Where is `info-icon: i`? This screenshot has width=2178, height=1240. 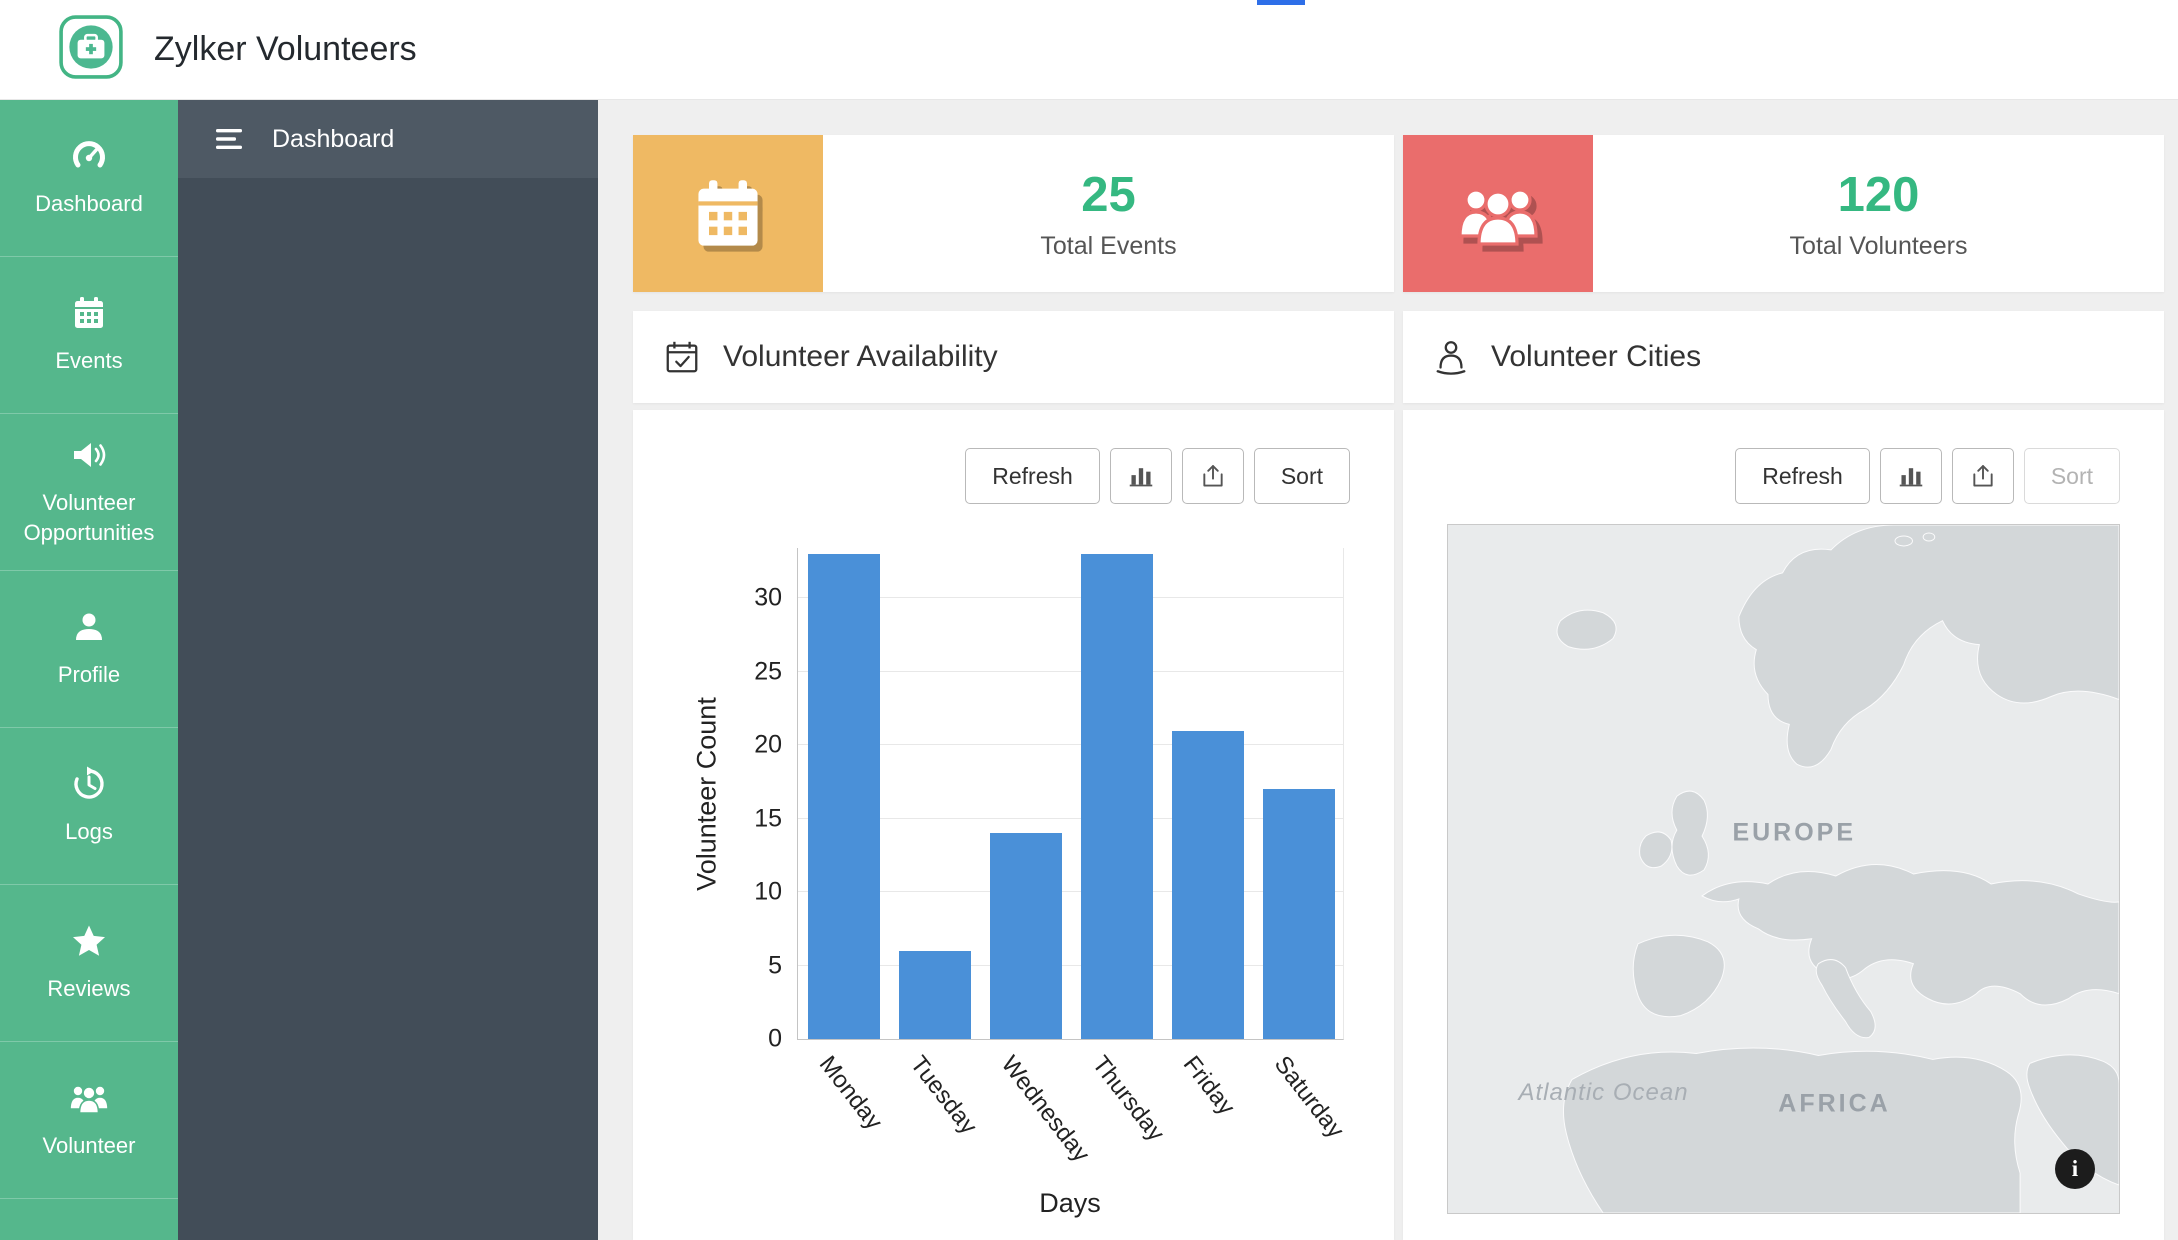 info-icon: i is located at coordinates (2075, 1169).